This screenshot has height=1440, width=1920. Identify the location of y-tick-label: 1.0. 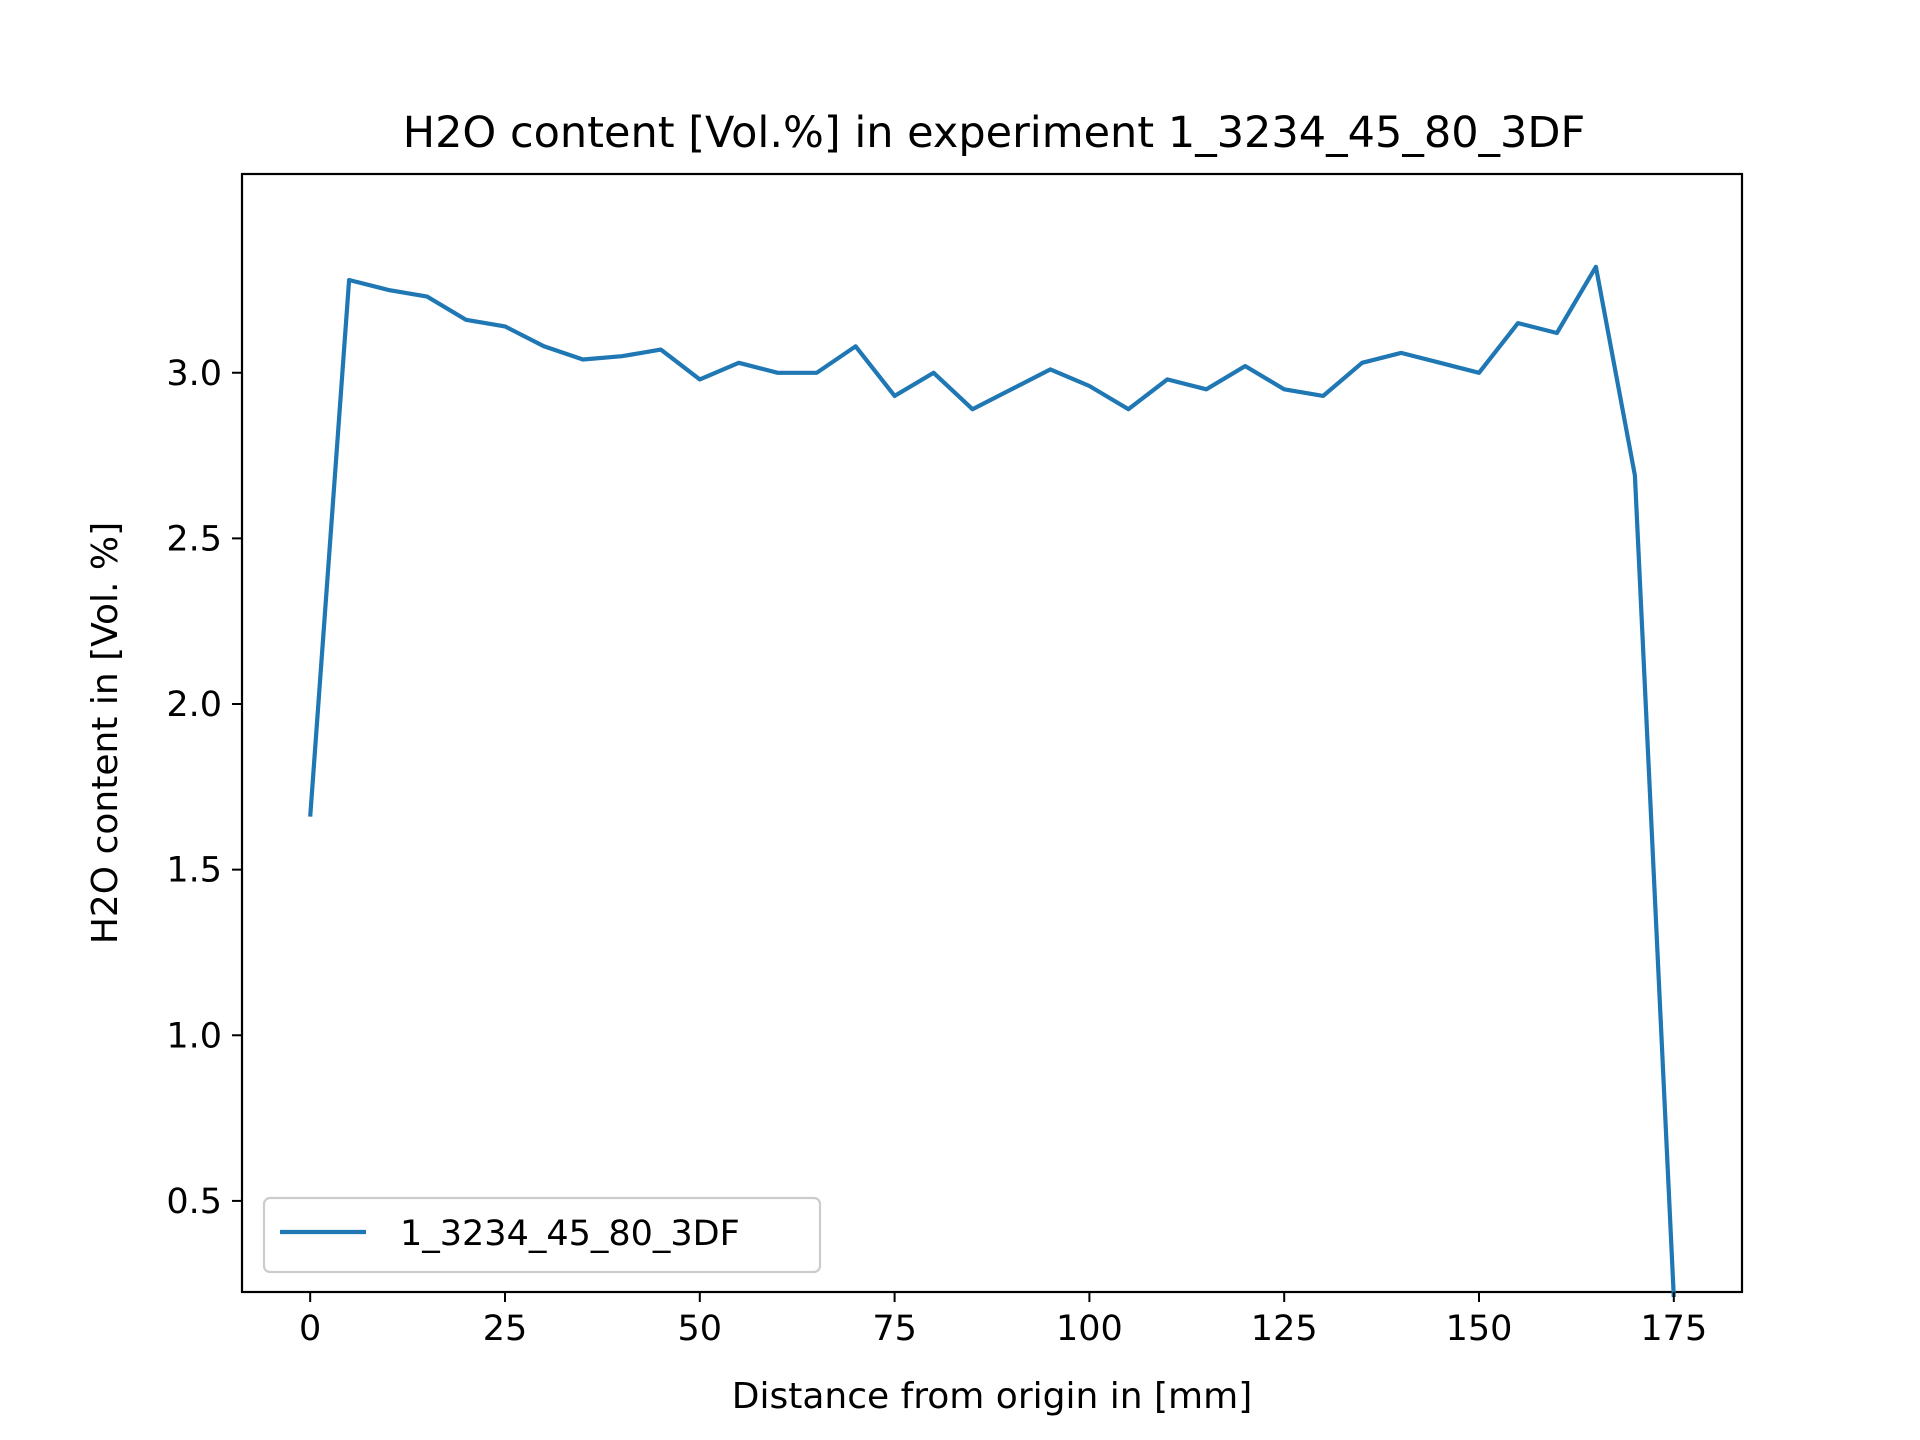
(194, 1036).